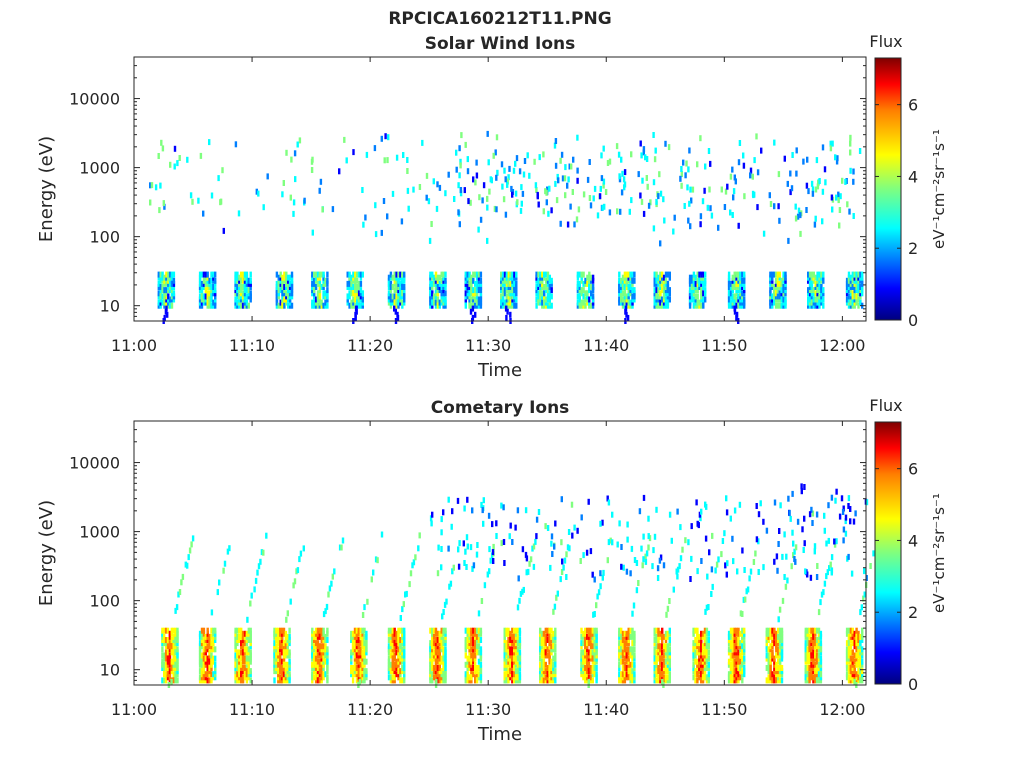 Image resolution: width=1024 pixels, height=768 pixels. Describe the element at coordinates (252, 345) in the screenshot. I see `x-tick-label: 11:10` at that location.